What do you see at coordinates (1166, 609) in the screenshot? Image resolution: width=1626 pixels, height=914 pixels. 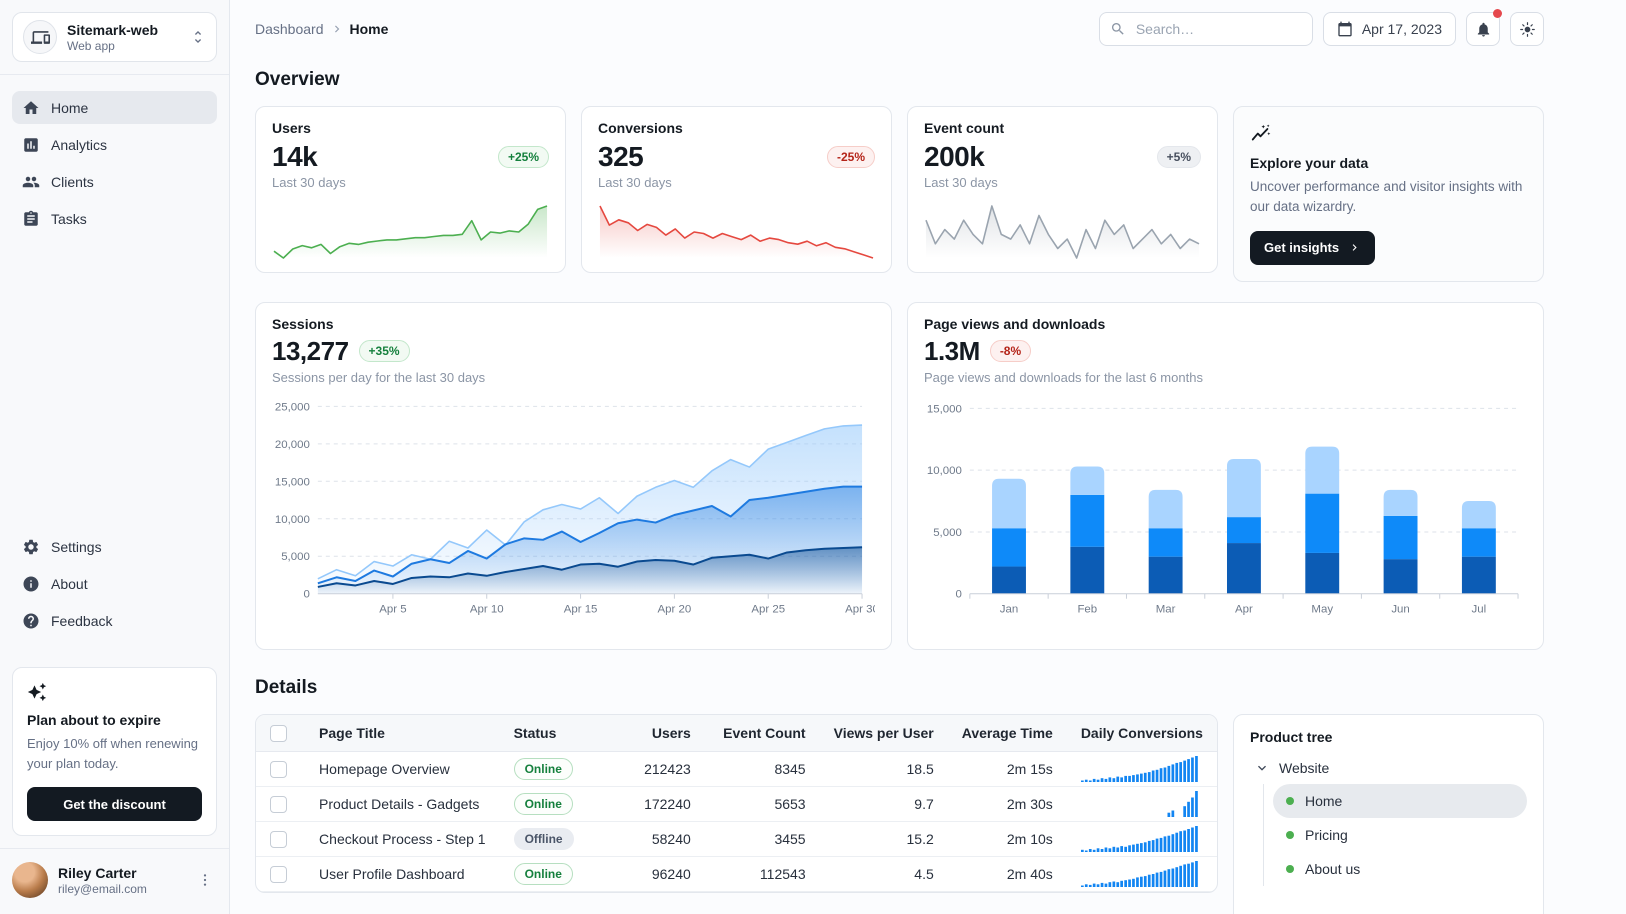 I see `svg-text: Mar` at bounding box center [1166, 609].